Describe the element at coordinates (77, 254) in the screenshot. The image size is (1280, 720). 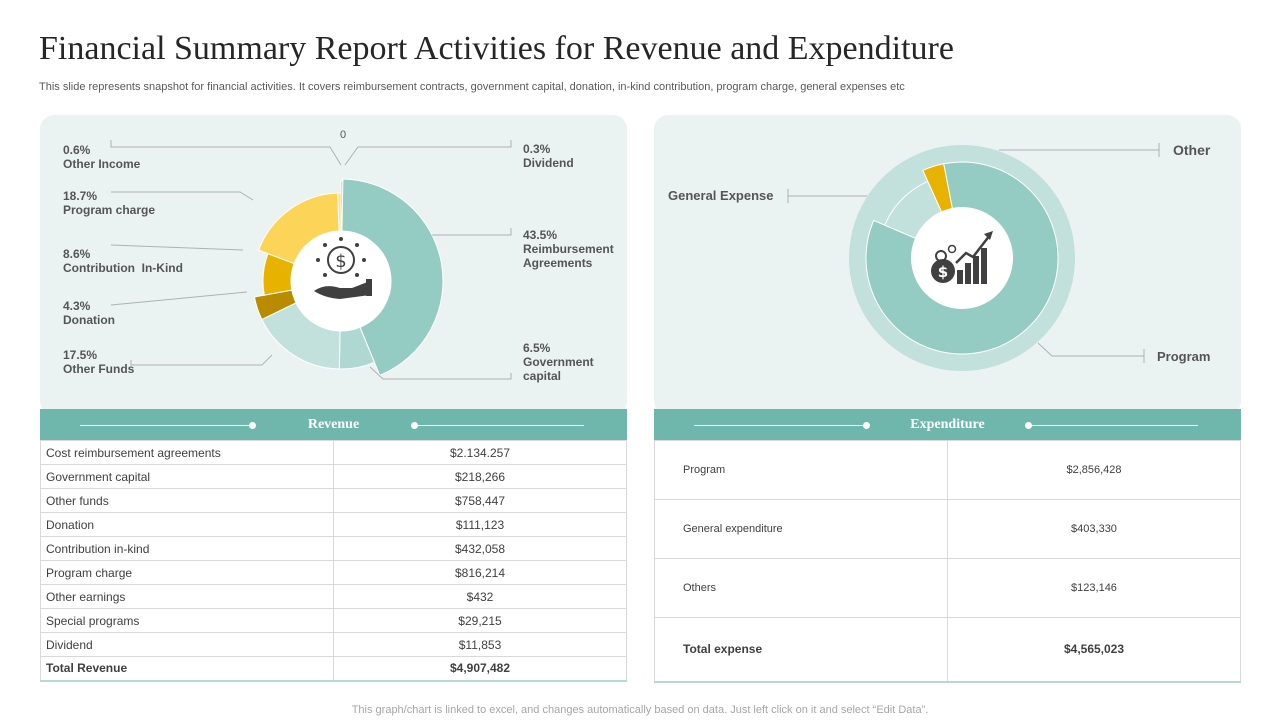
I see `contribution-percent: 8.6%` at that location.